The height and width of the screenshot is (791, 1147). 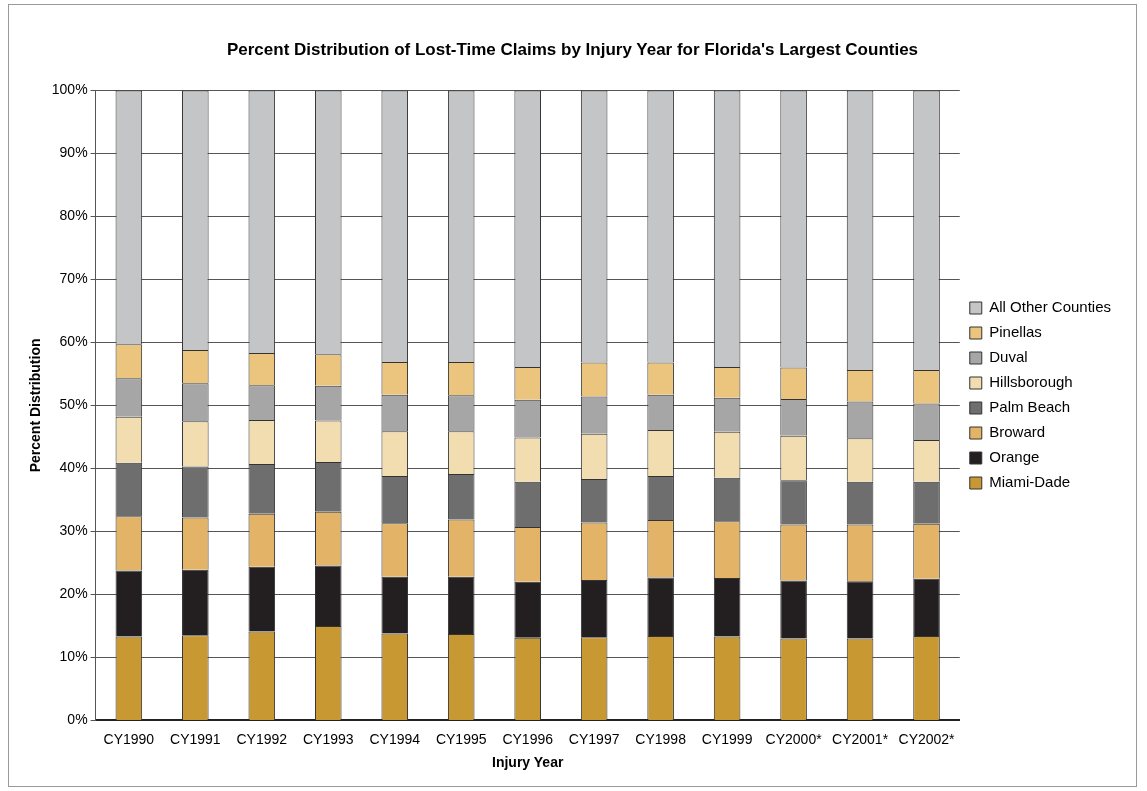 I want to click on legend-label: Orange, so click(x=1014, y=457).